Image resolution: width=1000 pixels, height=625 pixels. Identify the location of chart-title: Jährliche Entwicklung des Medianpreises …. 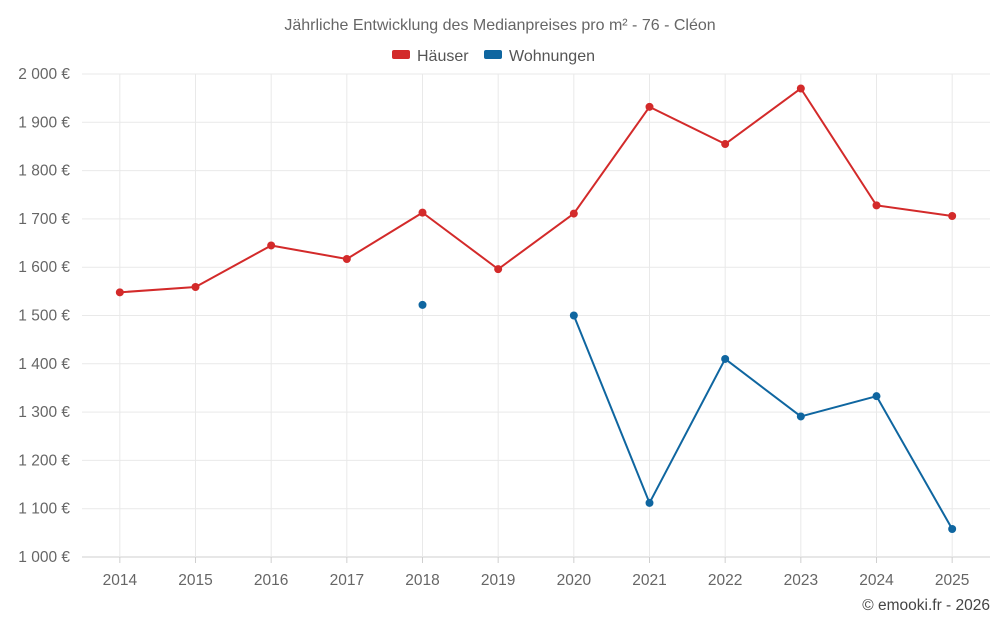
(499, 25).